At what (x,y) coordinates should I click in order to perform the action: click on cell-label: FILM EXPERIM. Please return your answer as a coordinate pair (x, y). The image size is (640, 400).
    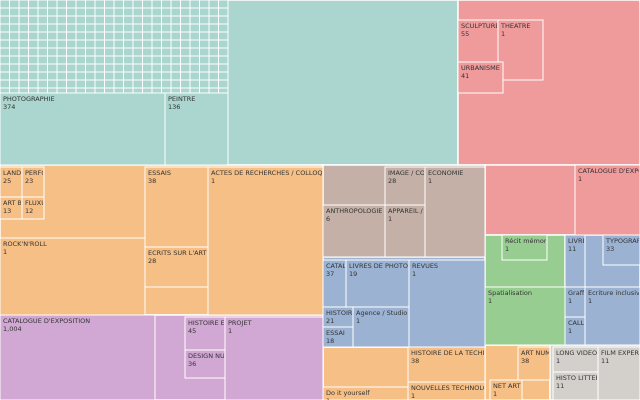
    Looking at the image, I should click on (620, 353).